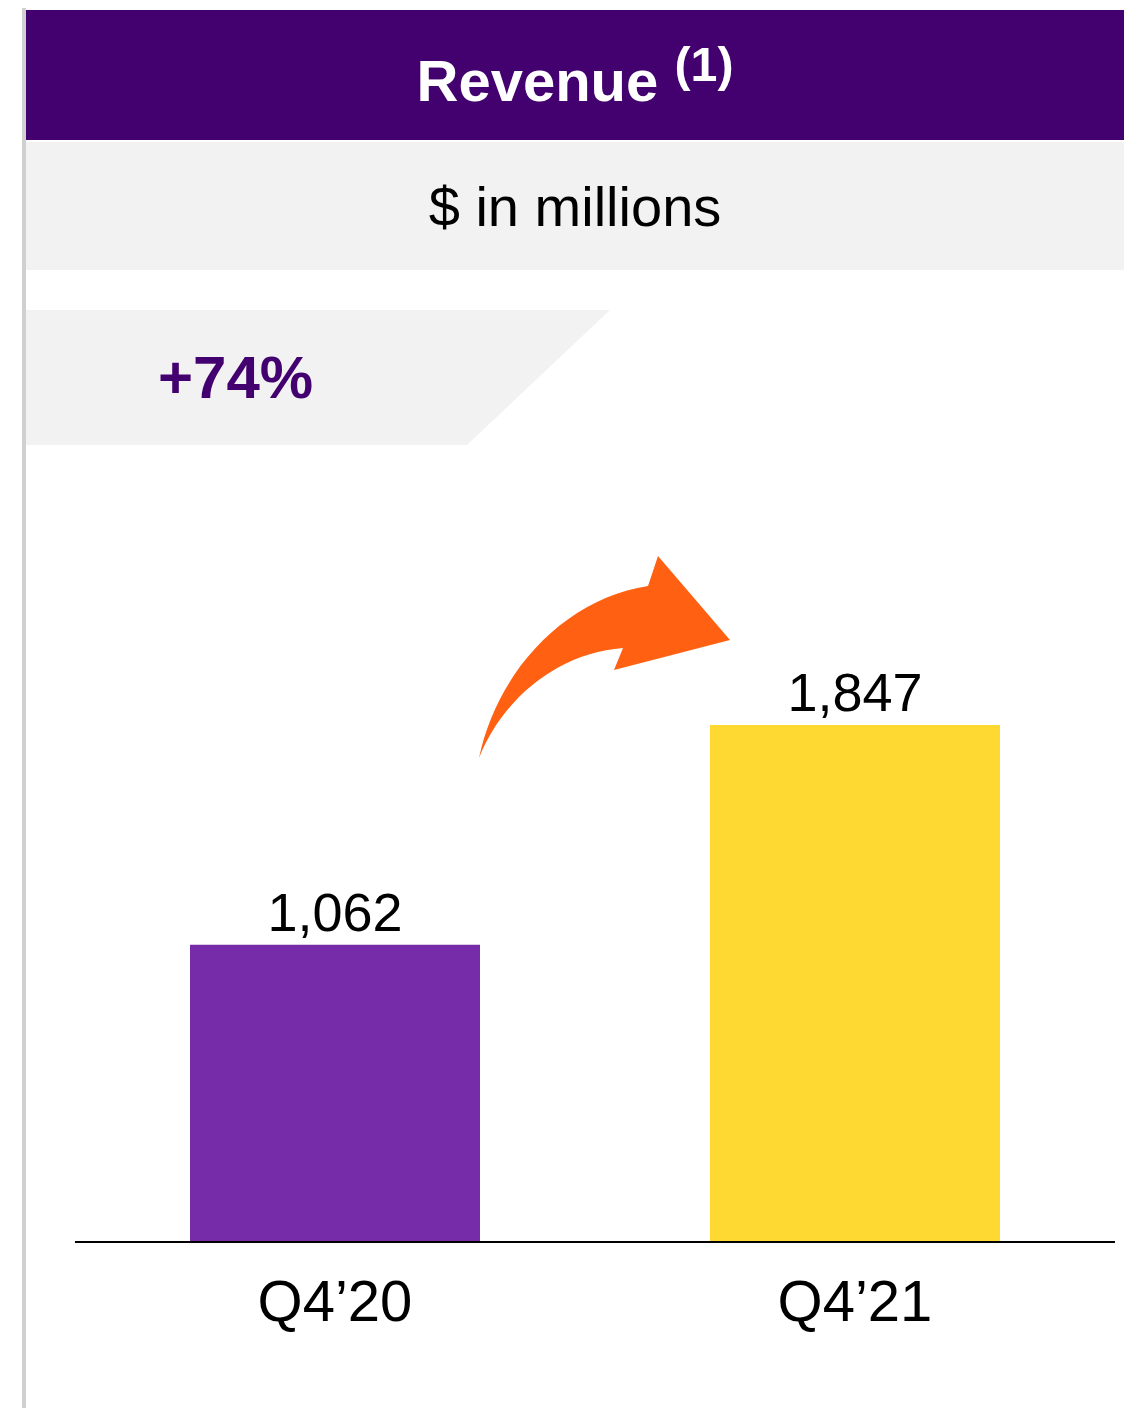  I want to click on x-tick-label: Q4’20, so click(335, 1301).